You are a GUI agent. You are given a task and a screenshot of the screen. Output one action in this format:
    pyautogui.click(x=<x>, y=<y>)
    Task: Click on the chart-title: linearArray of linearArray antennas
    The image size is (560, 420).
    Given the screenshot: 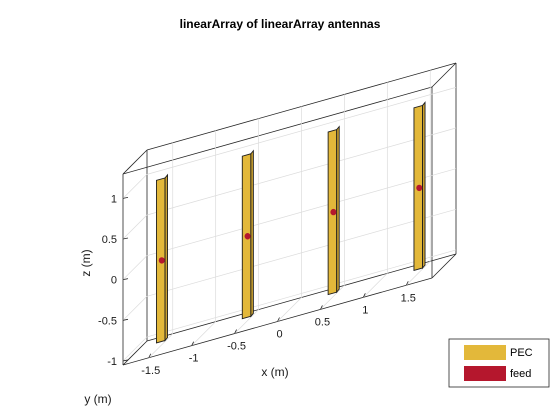 What is the action you would take?
    pyautogui.click(x=280, y=24)
    